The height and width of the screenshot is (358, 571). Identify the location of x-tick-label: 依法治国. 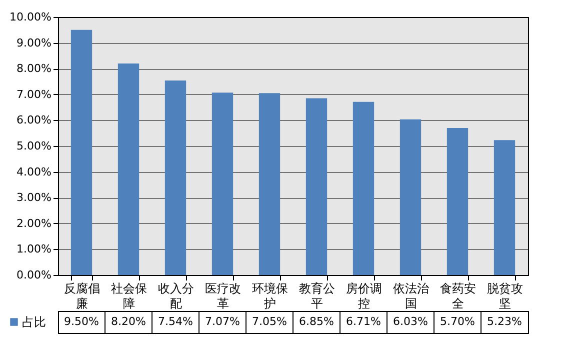
(411, 296).